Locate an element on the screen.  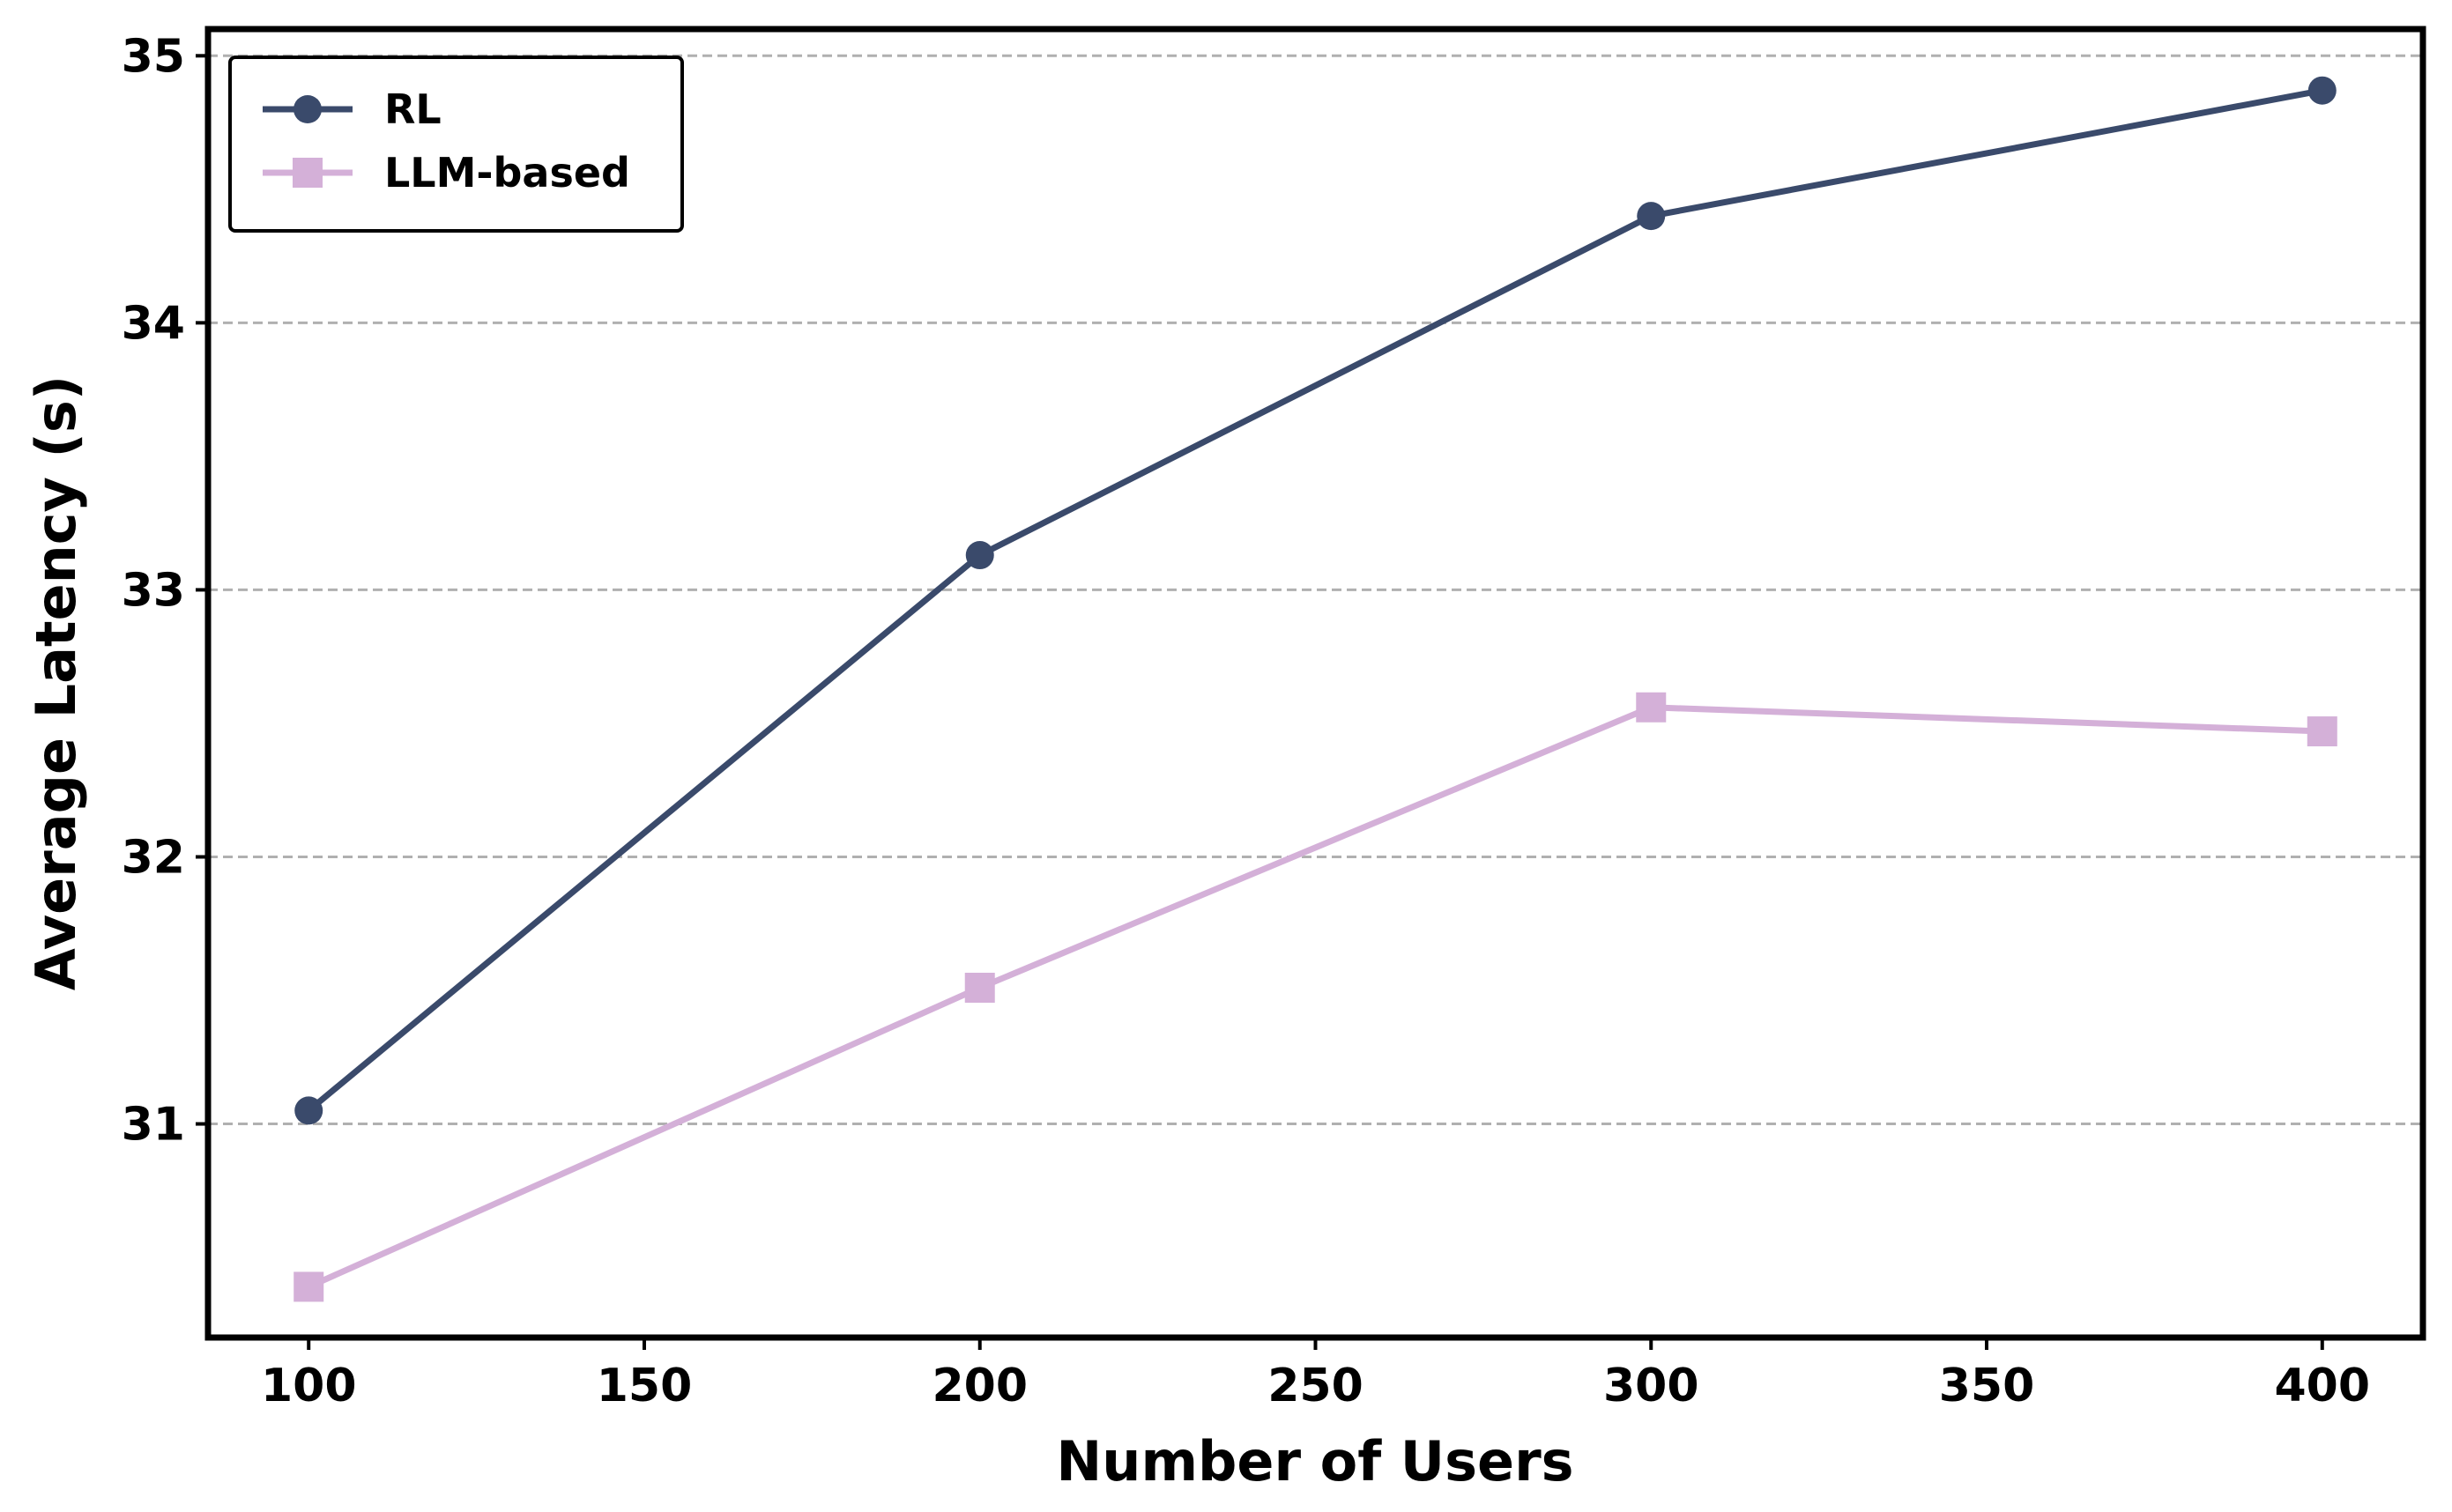
x-tick-label: 300 is located at coordinates (1651, 1386).